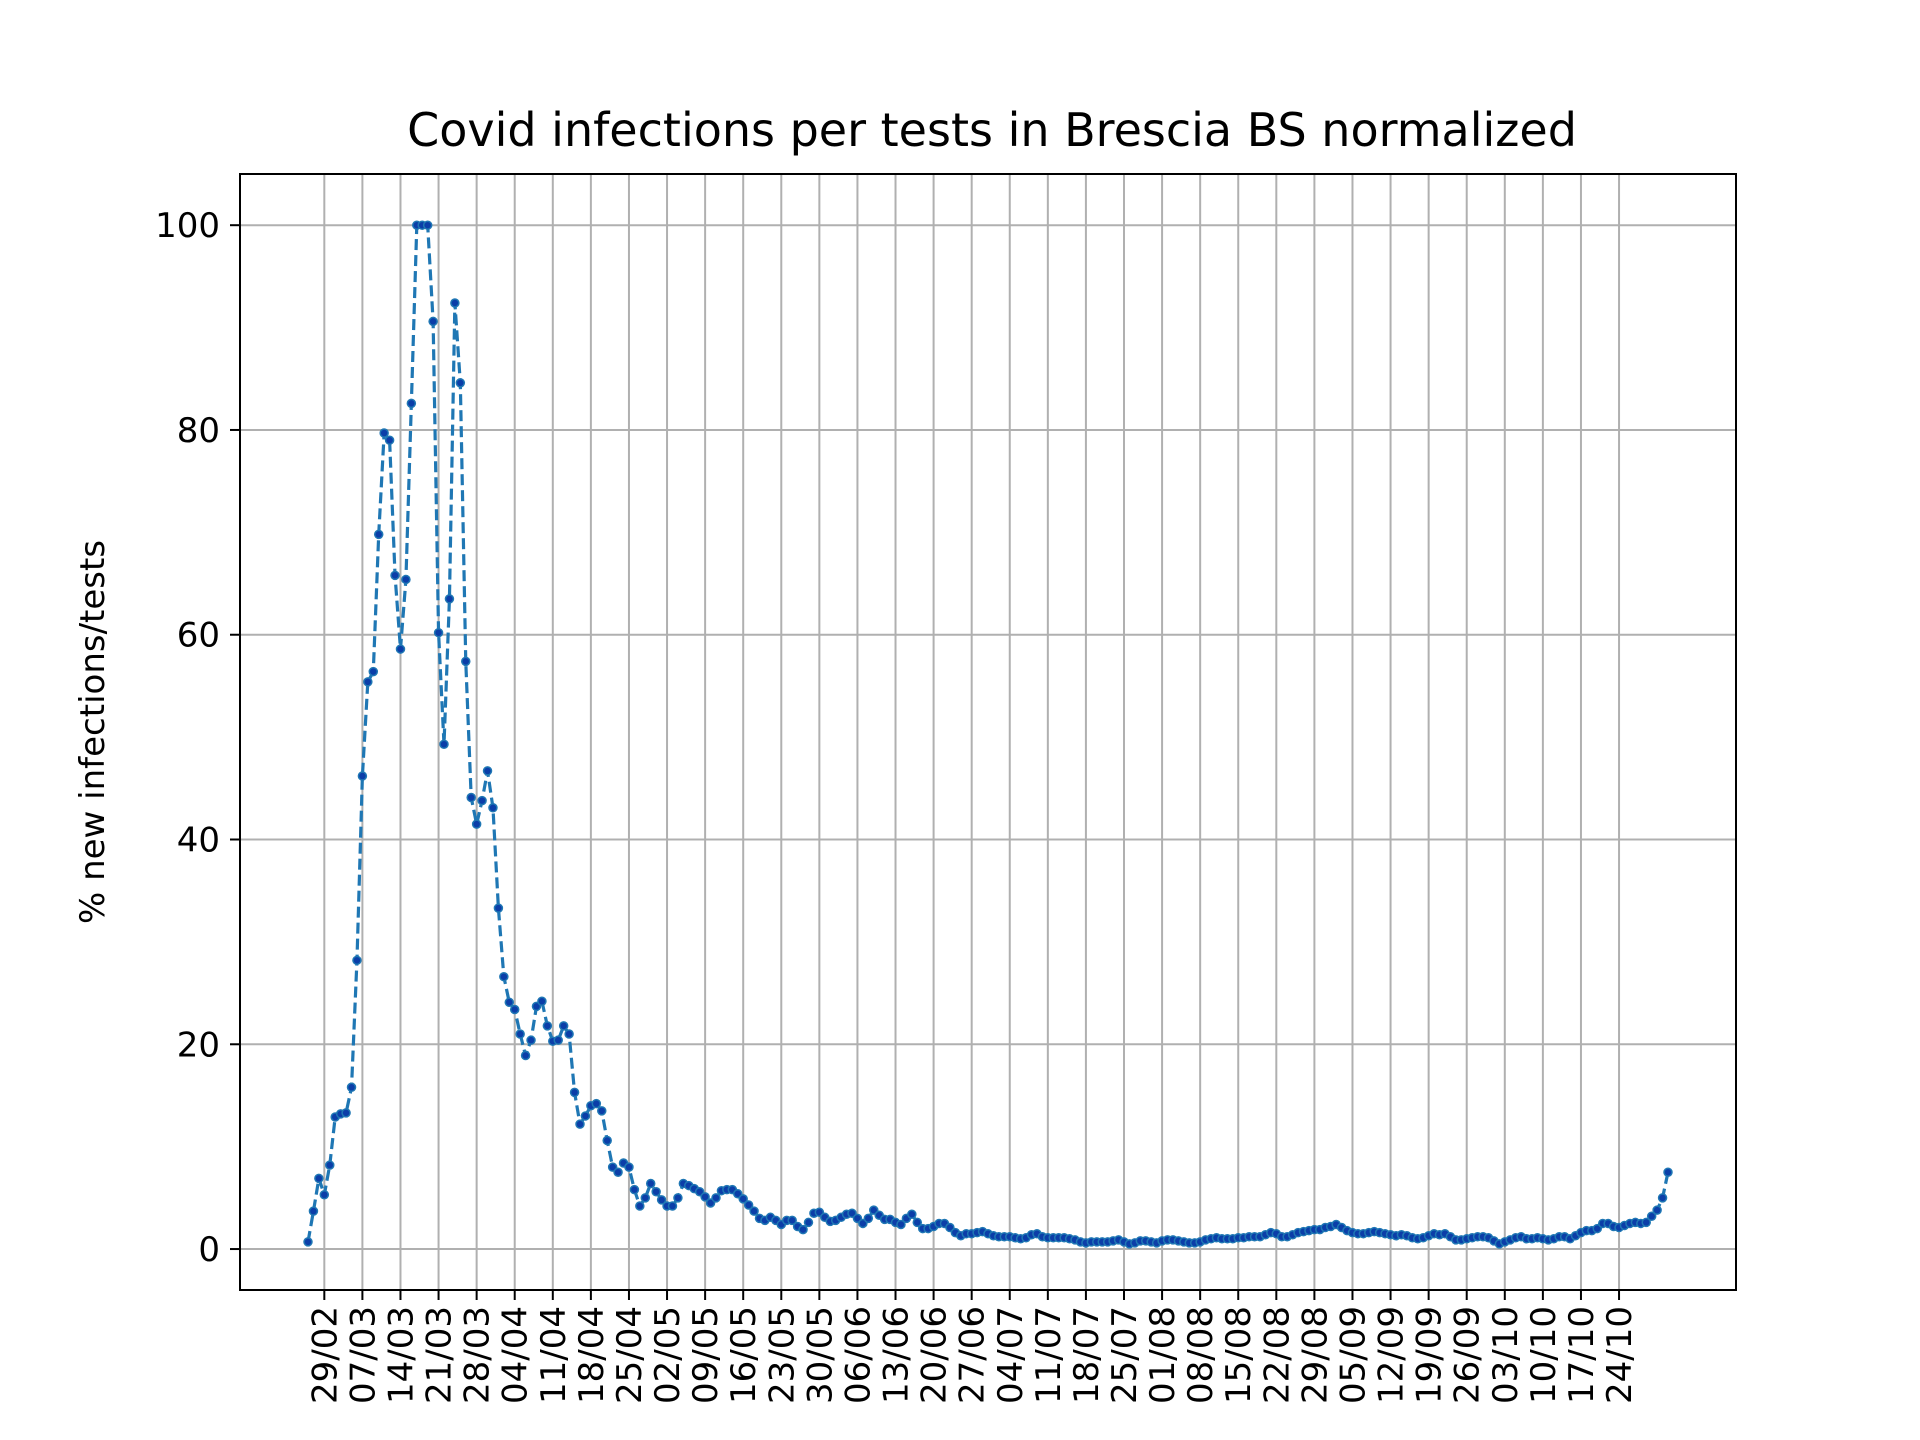 The width and height of the screenshot is (1920, 1440). I want to click on x-tick-label: 03/10, so click(1506, 1355).